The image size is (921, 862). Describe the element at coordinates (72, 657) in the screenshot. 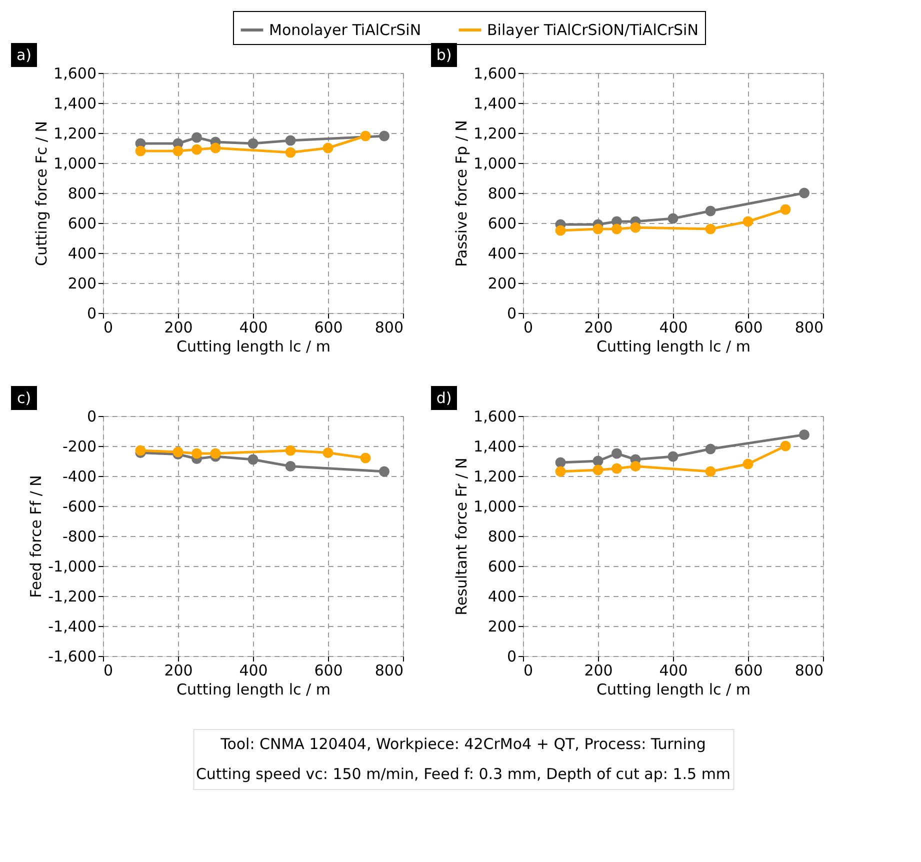

I see `y-tick-label: -1,600` at that location.